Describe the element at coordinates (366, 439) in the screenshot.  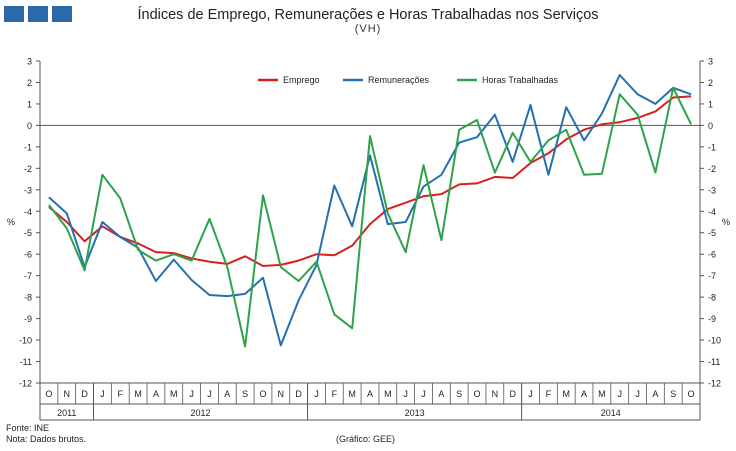
I see `chart-credit: (Gráfico: GEE)` at that location.